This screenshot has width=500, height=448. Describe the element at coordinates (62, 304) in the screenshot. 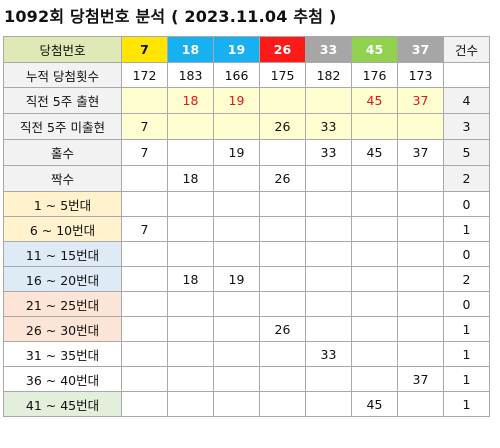

I see `range-row-label: 21 ~ 25번대` at that location.